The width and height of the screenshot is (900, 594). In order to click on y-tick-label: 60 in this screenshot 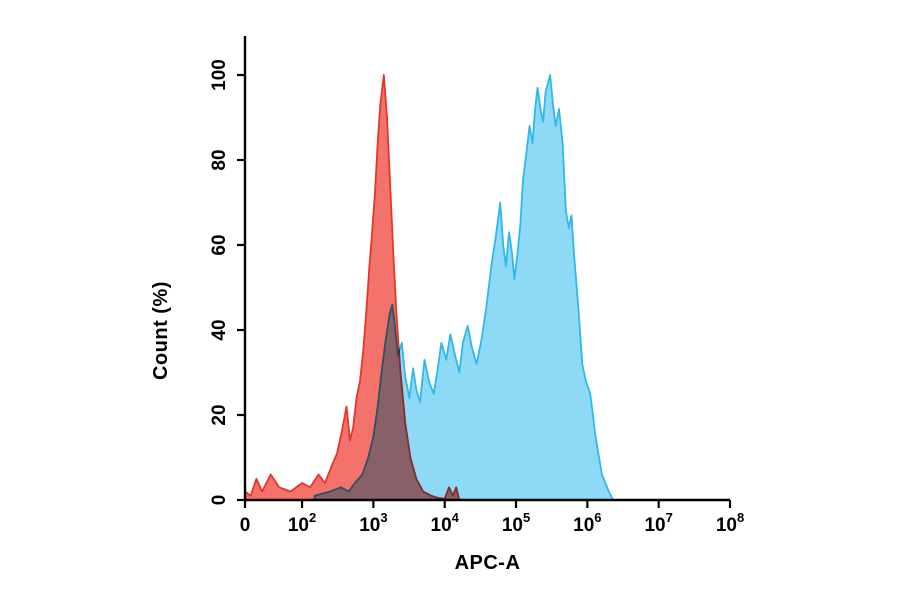, I will do `click(219, 244)`.